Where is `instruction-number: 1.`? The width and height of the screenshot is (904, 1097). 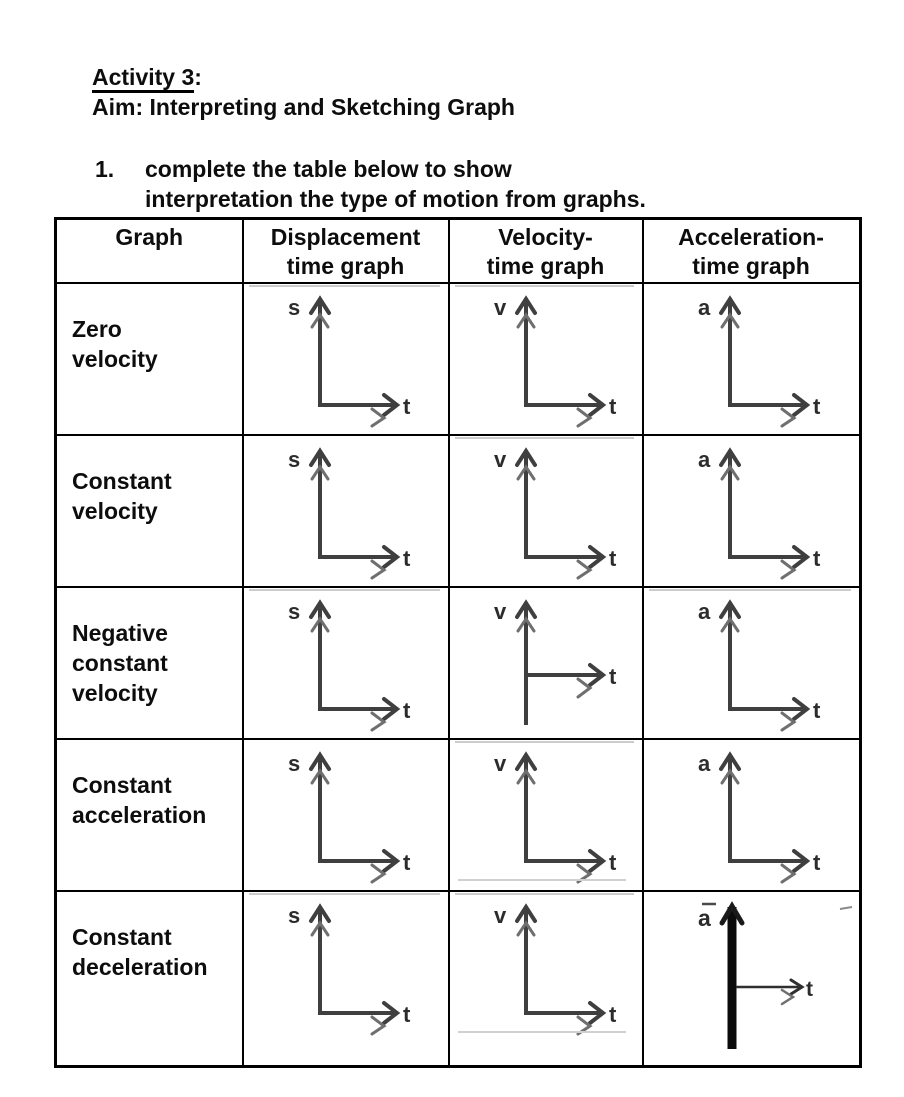
instruction-number: 1. is located at coordinates (105, 169).